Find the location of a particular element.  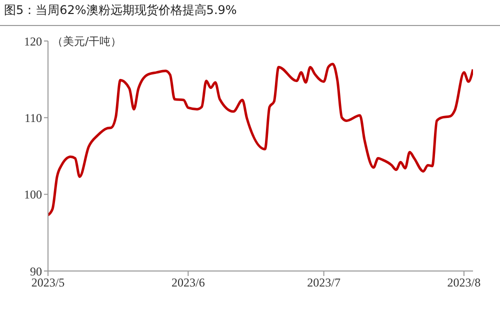

y-tick-label: 110 is located at coordinates (33, 117).